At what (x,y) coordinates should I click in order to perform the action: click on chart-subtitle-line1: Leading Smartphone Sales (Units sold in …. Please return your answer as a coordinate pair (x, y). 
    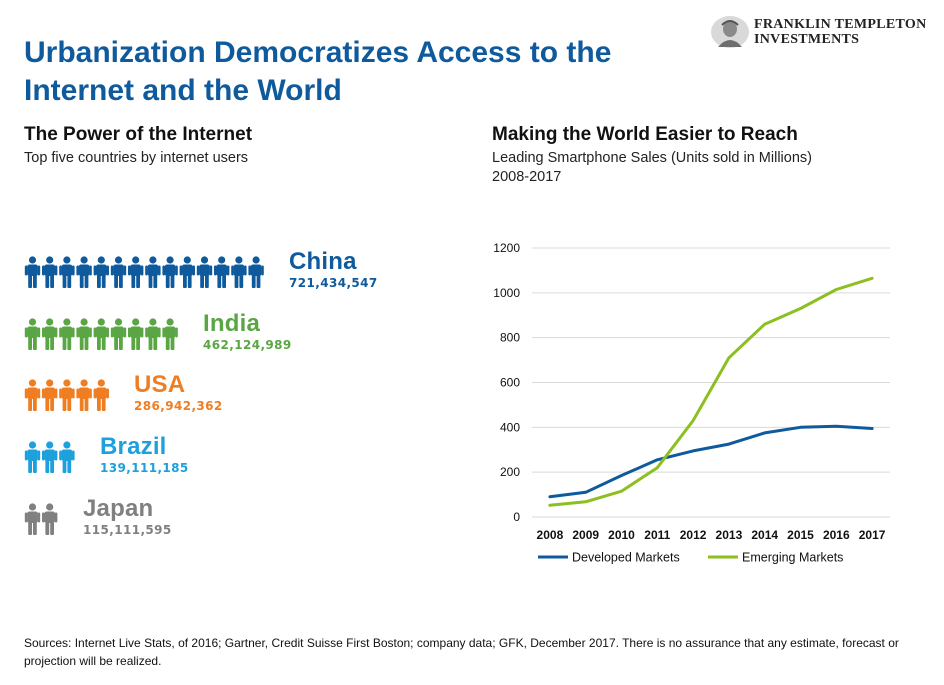
    Looking at the image, I should click on (652, 158).